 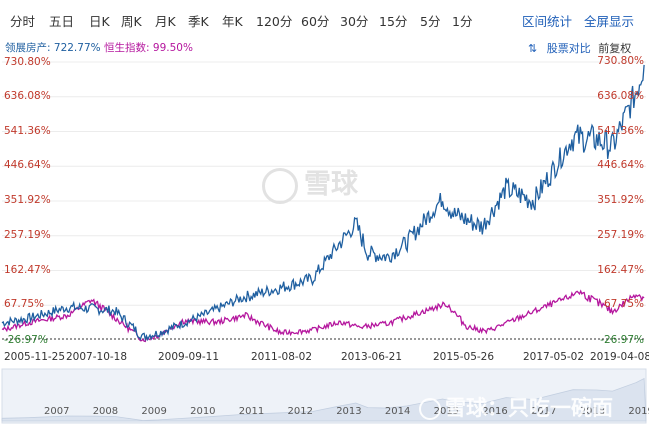 I want to click on compare-stock-button: 股票对比, so click(x=568, y=48).